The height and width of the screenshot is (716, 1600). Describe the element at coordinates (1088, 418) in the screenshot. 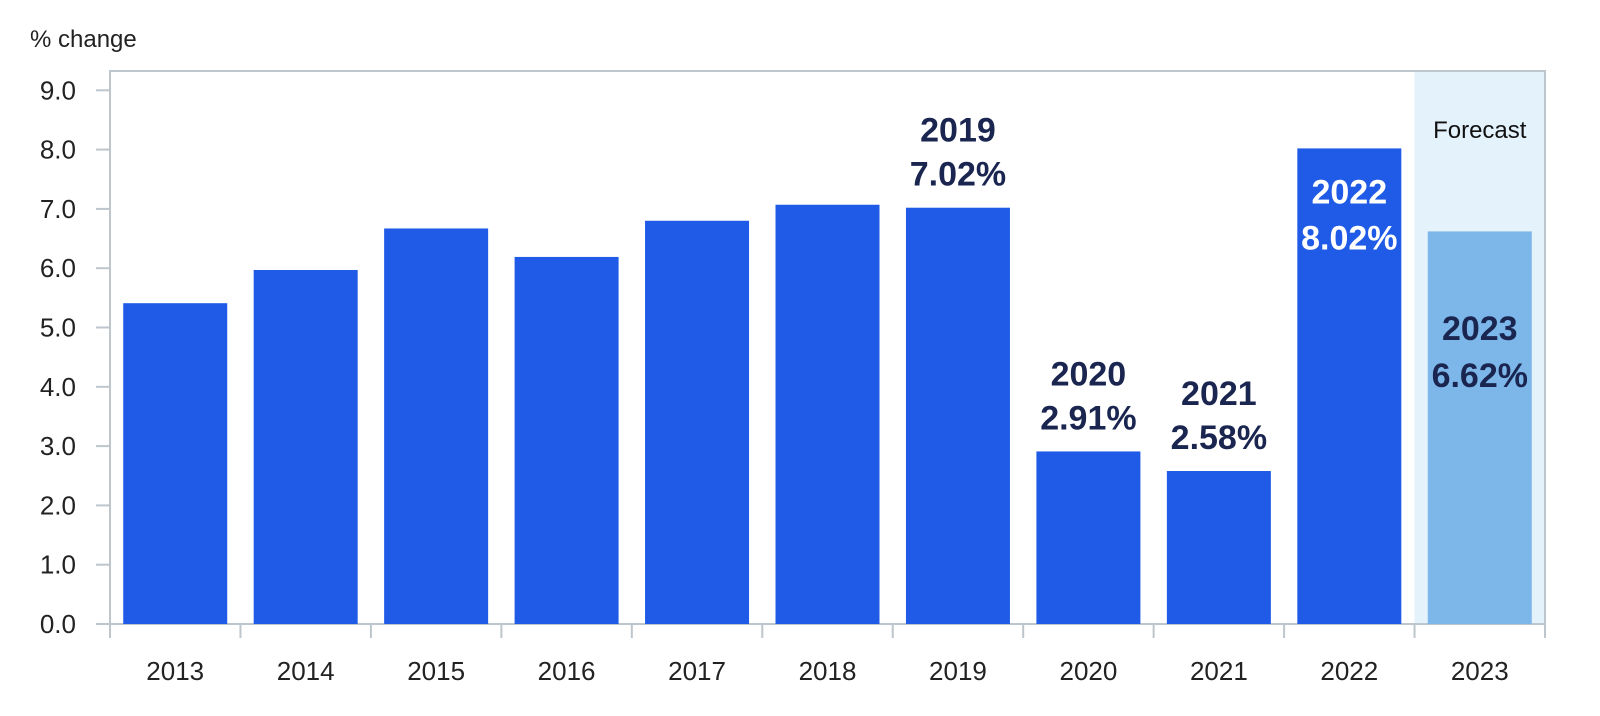

I see `annotation-value: 2.91%` at that location.